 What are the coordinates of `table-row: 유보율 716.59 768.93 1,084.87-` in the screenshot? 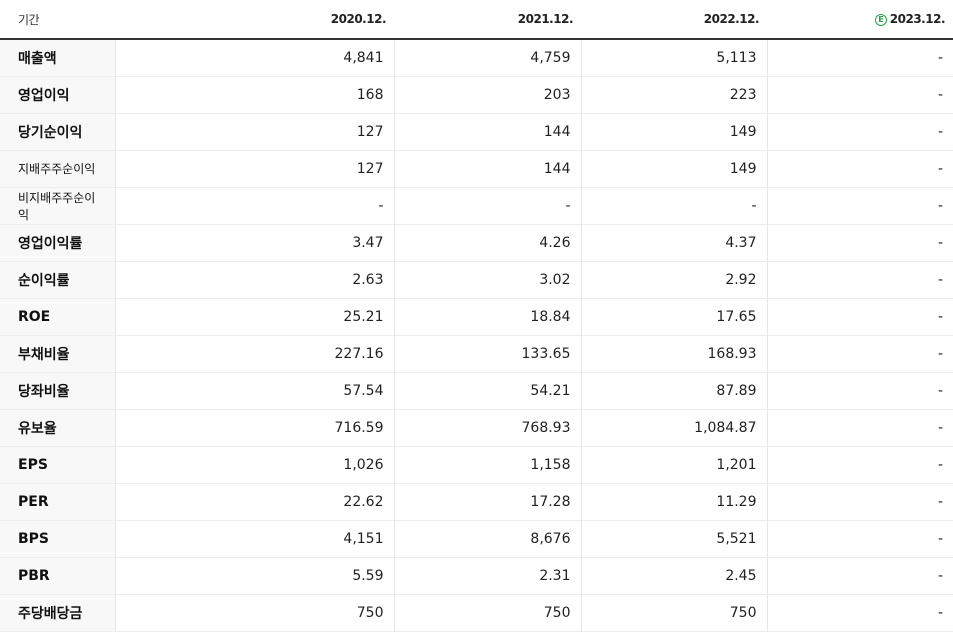 It's located at (476, 428).